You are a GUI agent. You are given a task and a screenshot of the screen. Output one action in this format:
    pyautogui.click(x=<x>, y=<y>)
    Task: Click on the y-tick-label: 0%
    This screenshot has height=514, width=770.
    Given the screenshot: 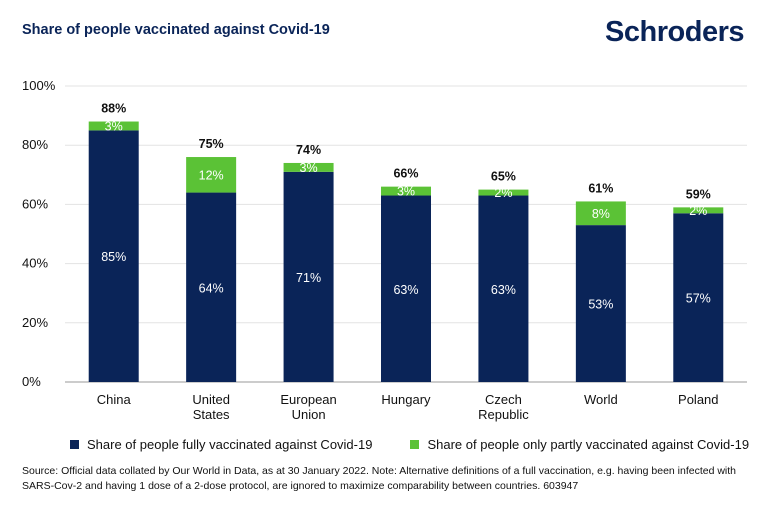 What is the action you would take?
    pyautogui.click(x=31, y=381)
    